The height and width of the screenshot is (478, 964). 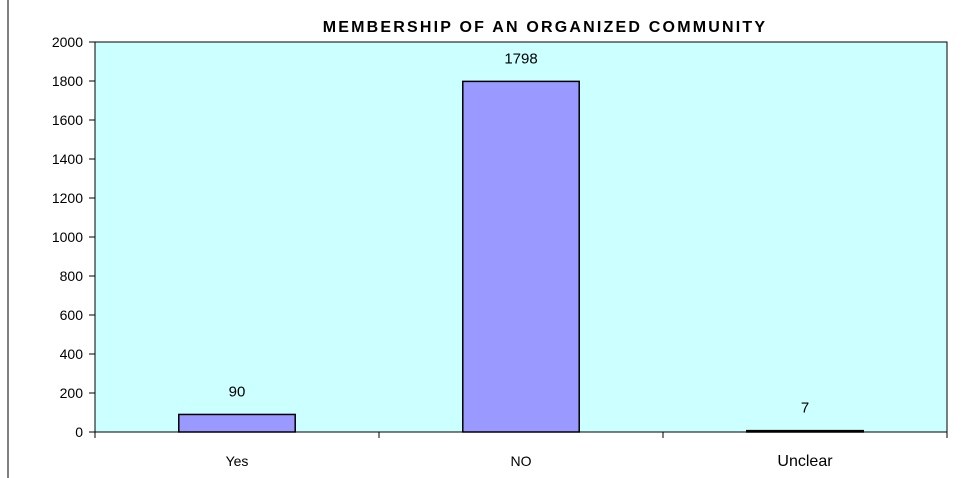 I want to click on y-tick-label: 400, so click(x=72, y=354).